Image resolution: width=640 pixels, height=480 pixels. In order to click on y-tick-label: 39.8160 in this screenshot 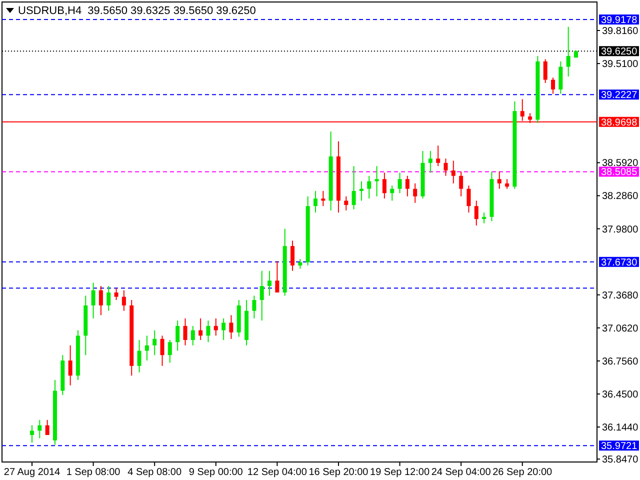, I will do `click(620, 32)`.